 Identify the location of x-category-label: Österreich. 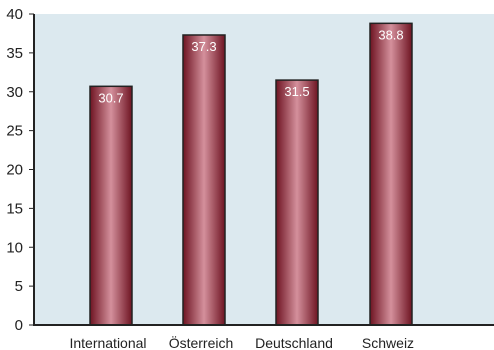
(201, 342).